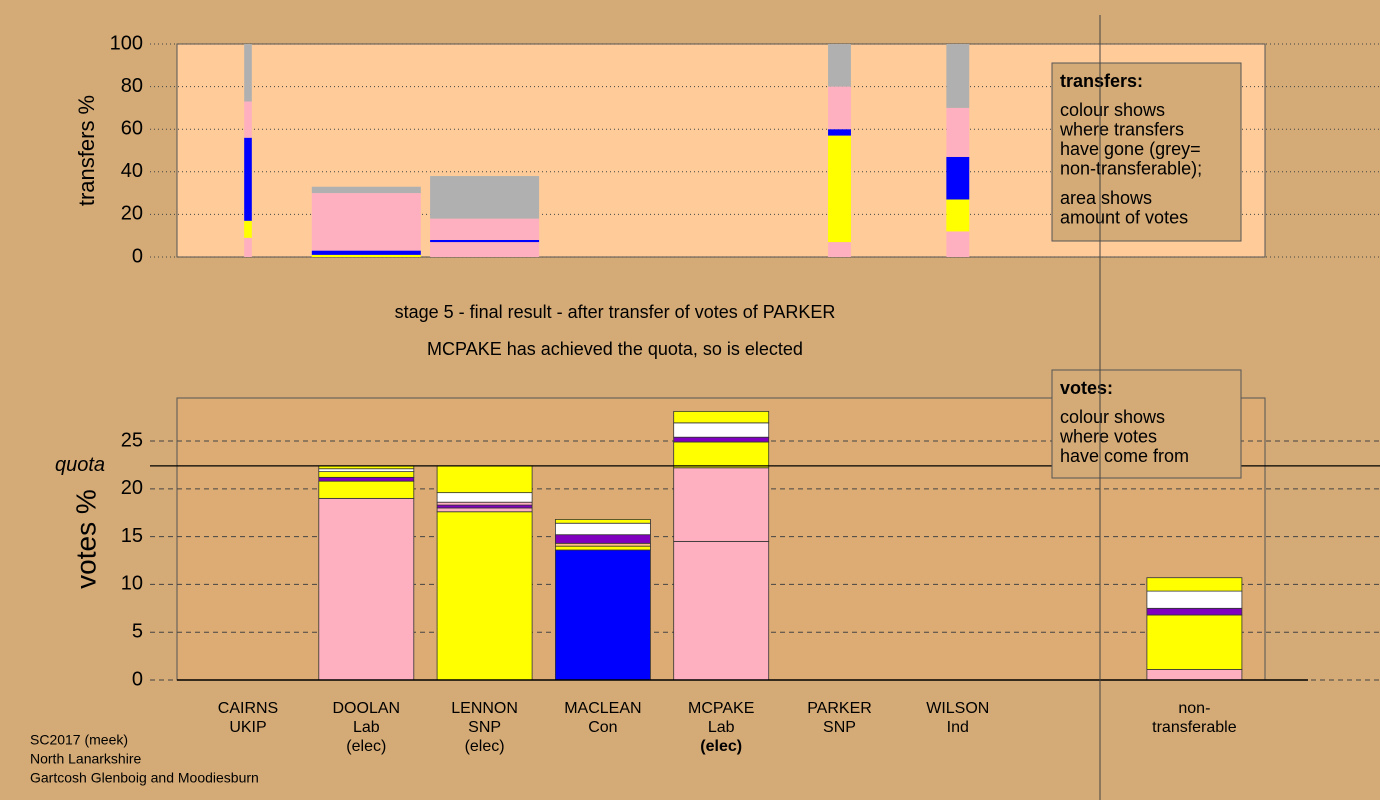 The image size is (1380, 800). Describe the element at coordinates (1086, 388) in the screenshot. I see `legend-title: votes:` at that location.